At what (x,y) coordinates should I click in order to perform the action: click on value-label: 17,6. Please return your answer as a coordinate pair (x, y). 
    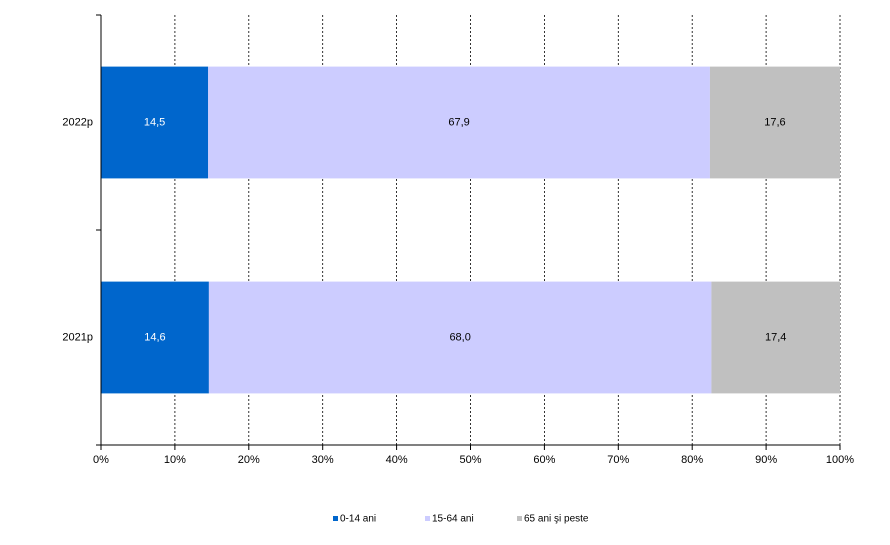
    Looking at the image, I should click on (774, 122).